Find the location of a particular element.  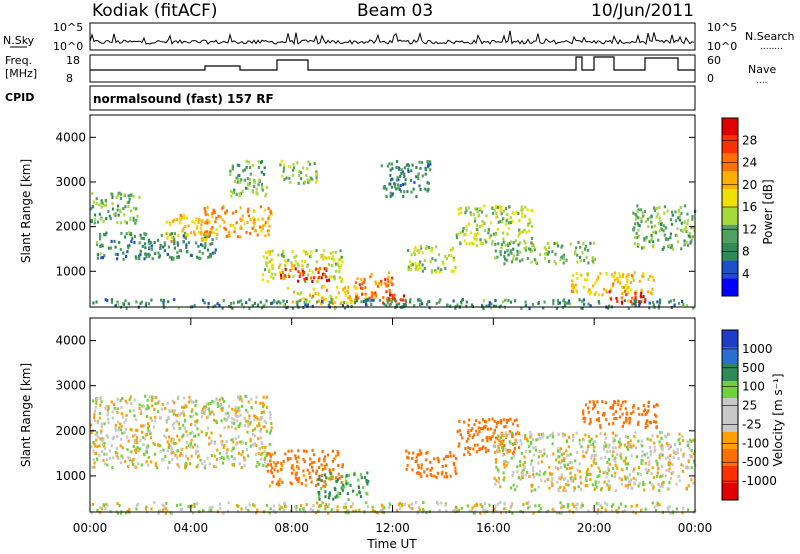

cpid-frame is located at coordinates (392, 98).